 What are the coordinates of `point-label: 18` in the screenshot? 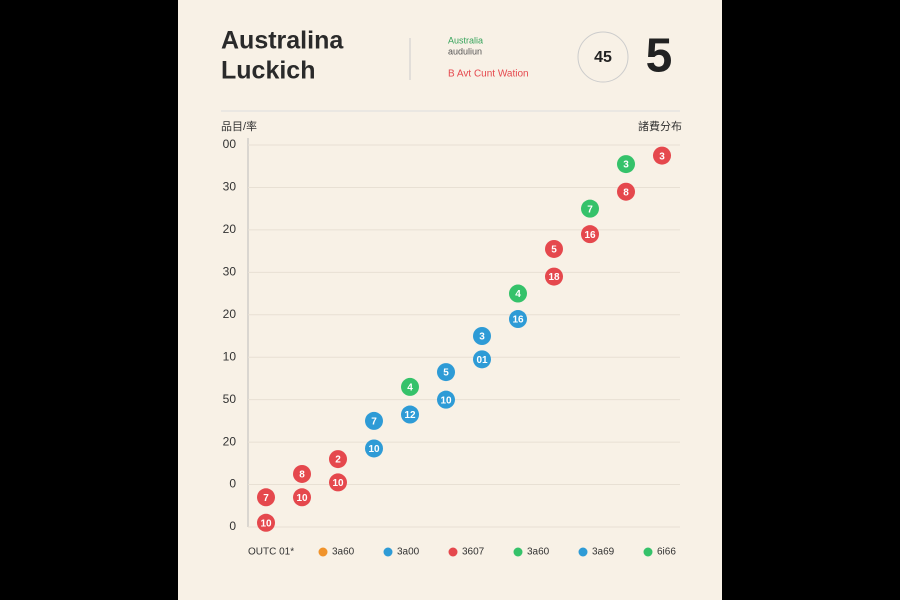 It's located at (554, 277).